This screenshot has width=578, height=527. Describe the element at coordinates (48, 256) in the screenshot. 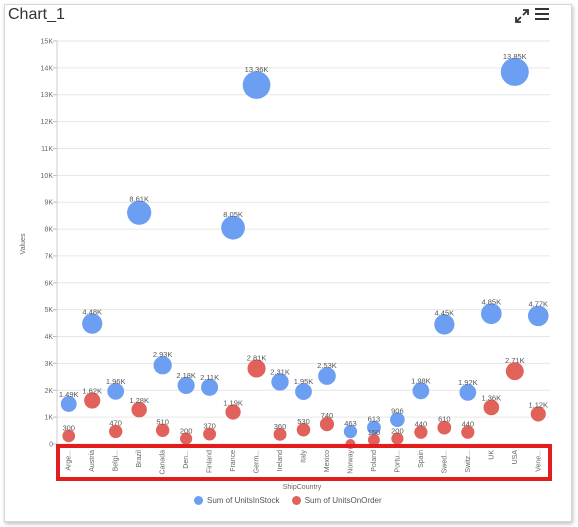

I see `y-tick-label: 7K` at that location.